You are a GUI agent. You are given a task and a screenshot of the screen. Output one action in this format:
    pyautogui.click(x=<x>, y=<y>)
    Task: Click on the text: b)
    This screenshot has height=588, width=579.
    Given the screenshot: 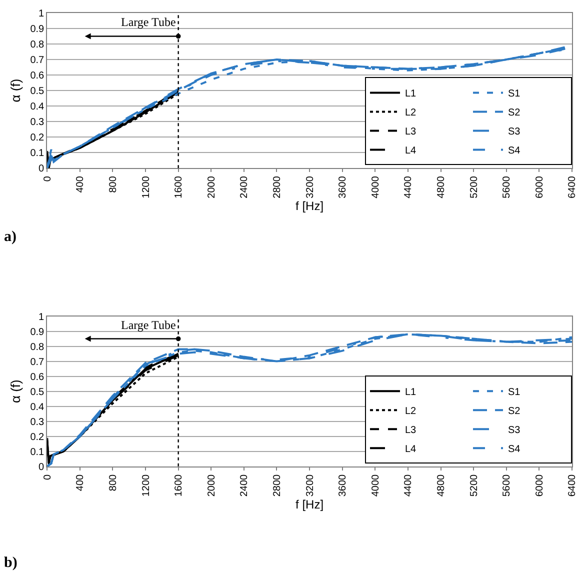 What is the action you would take?
    pyautogui.click(x=11, y=563)
    